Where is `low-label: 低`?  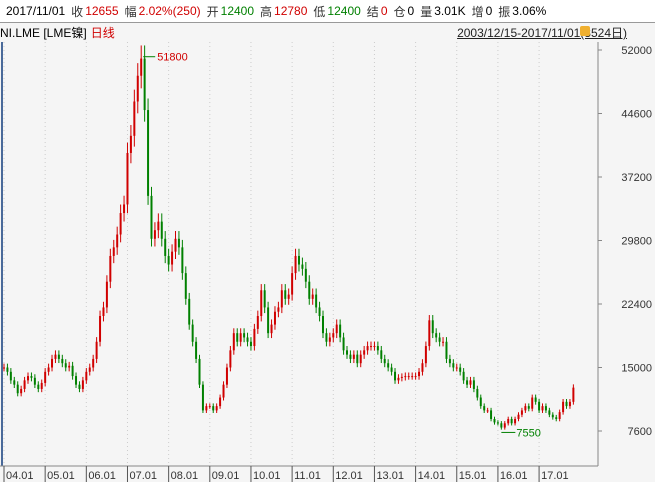
low-label: 低 is located at coordinates (319, 11).